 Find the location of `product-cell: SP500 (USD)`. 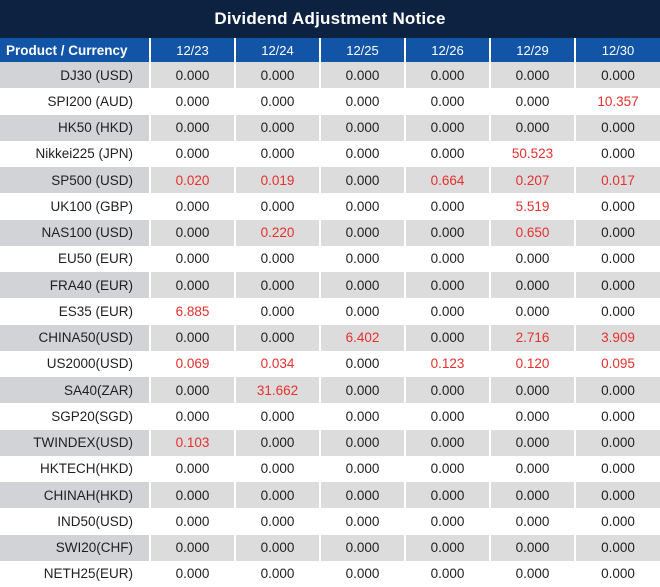

product-cell: SP500 (USD) is located at coordinates (74, 180).